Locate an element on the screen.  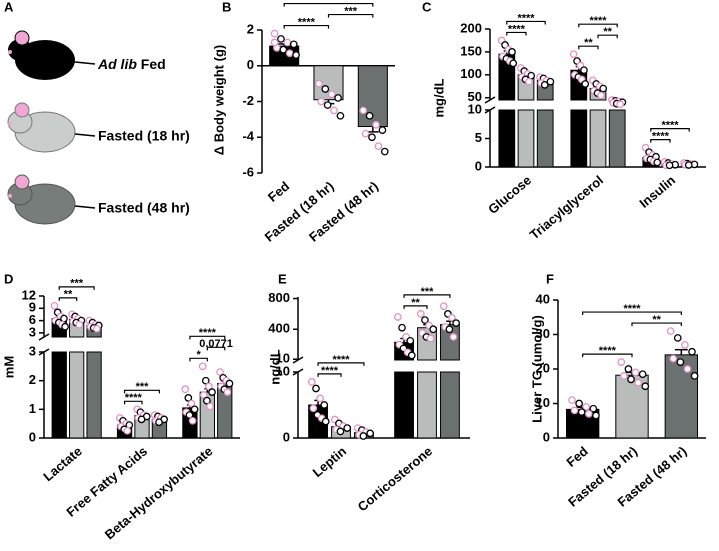
y-axis-label: Liver TG (umol/g) is located at coordinates (536, 369).